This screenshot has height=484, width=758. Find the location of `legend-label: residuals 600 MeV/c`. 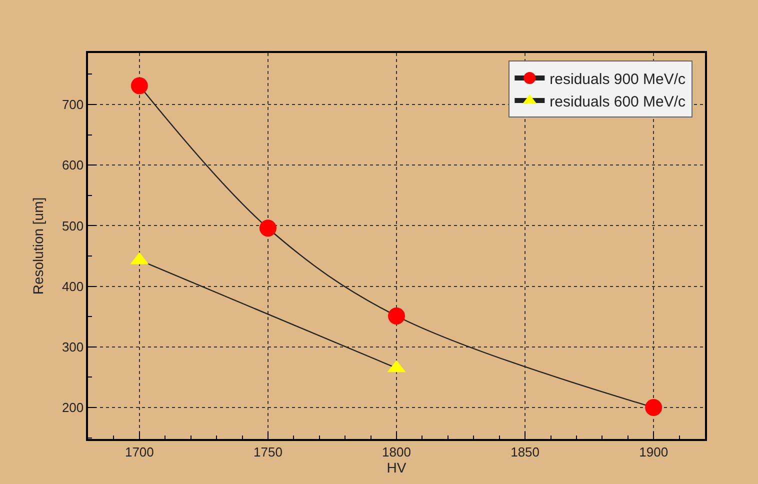

legend-label: residuals 600 MeV/c is located at coordinates (618, 101).